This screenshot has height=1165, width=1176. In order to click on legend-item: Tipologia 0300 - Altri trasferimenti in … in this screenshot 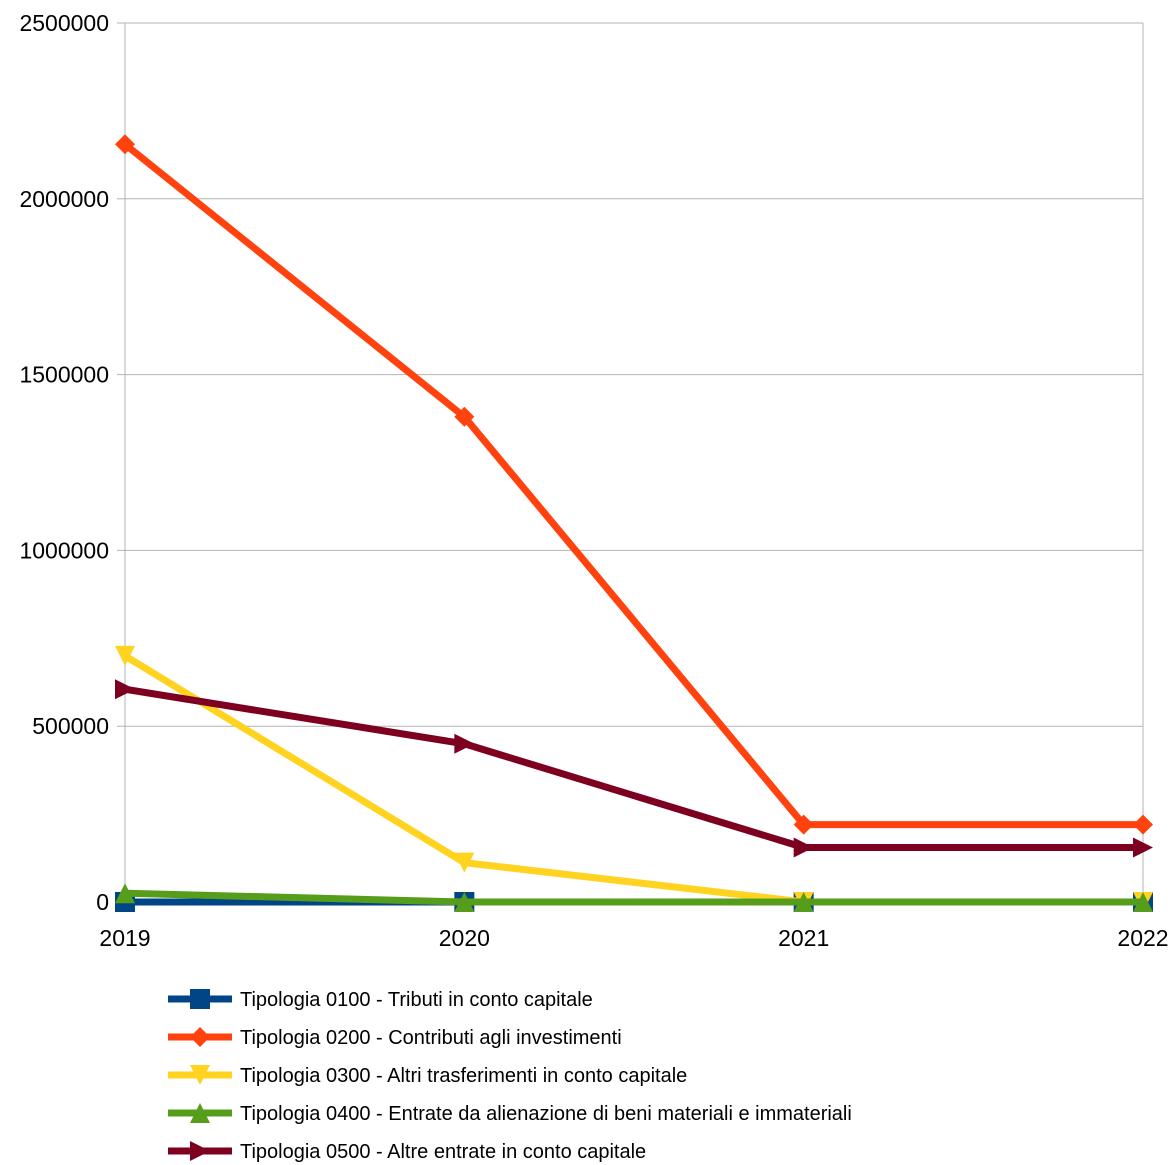, I will do `click(427, 1076)`.